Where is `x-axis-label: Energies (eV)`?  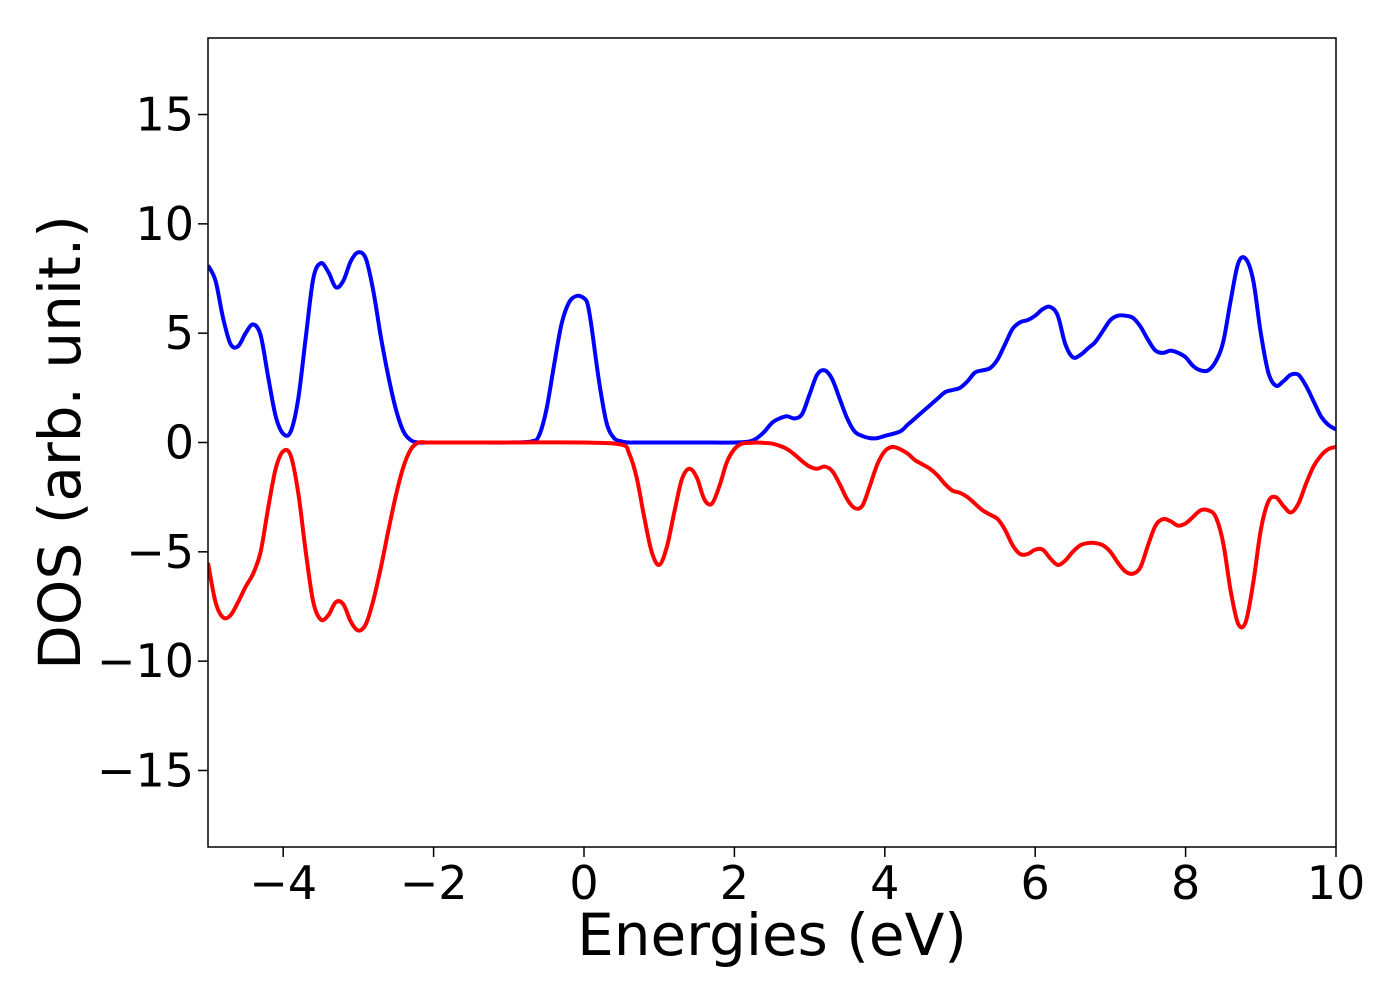
x-axis-label: Energies (eV) is located at coordinates (772, 935).